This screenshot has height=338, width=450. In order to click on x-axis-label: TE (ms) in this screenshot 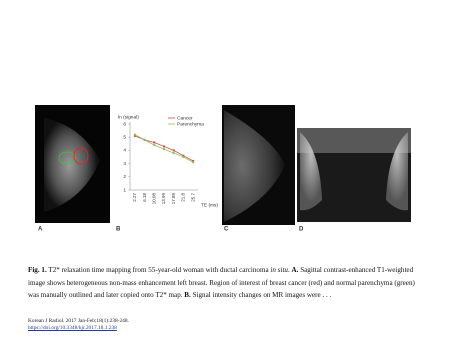, I will do `click(209, 205)`.